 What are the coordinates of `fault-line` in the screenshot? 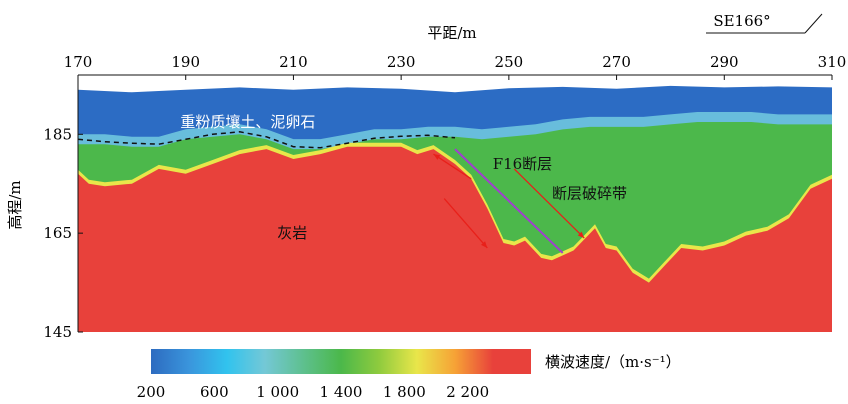 It's located at (509, 201).